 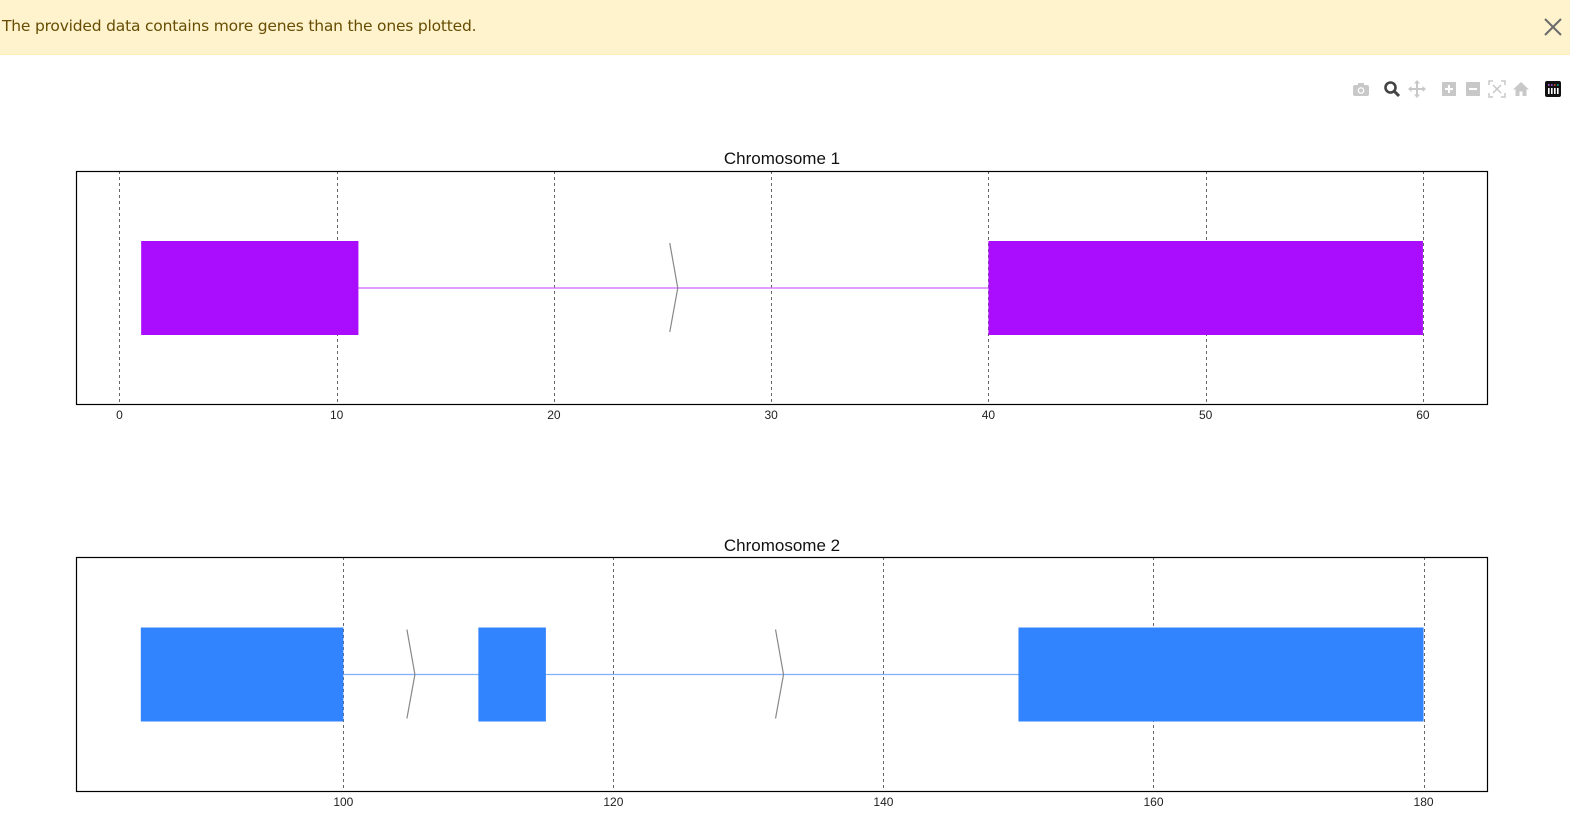 I want to click on alert-close-button, so click(x=1553, y=27).